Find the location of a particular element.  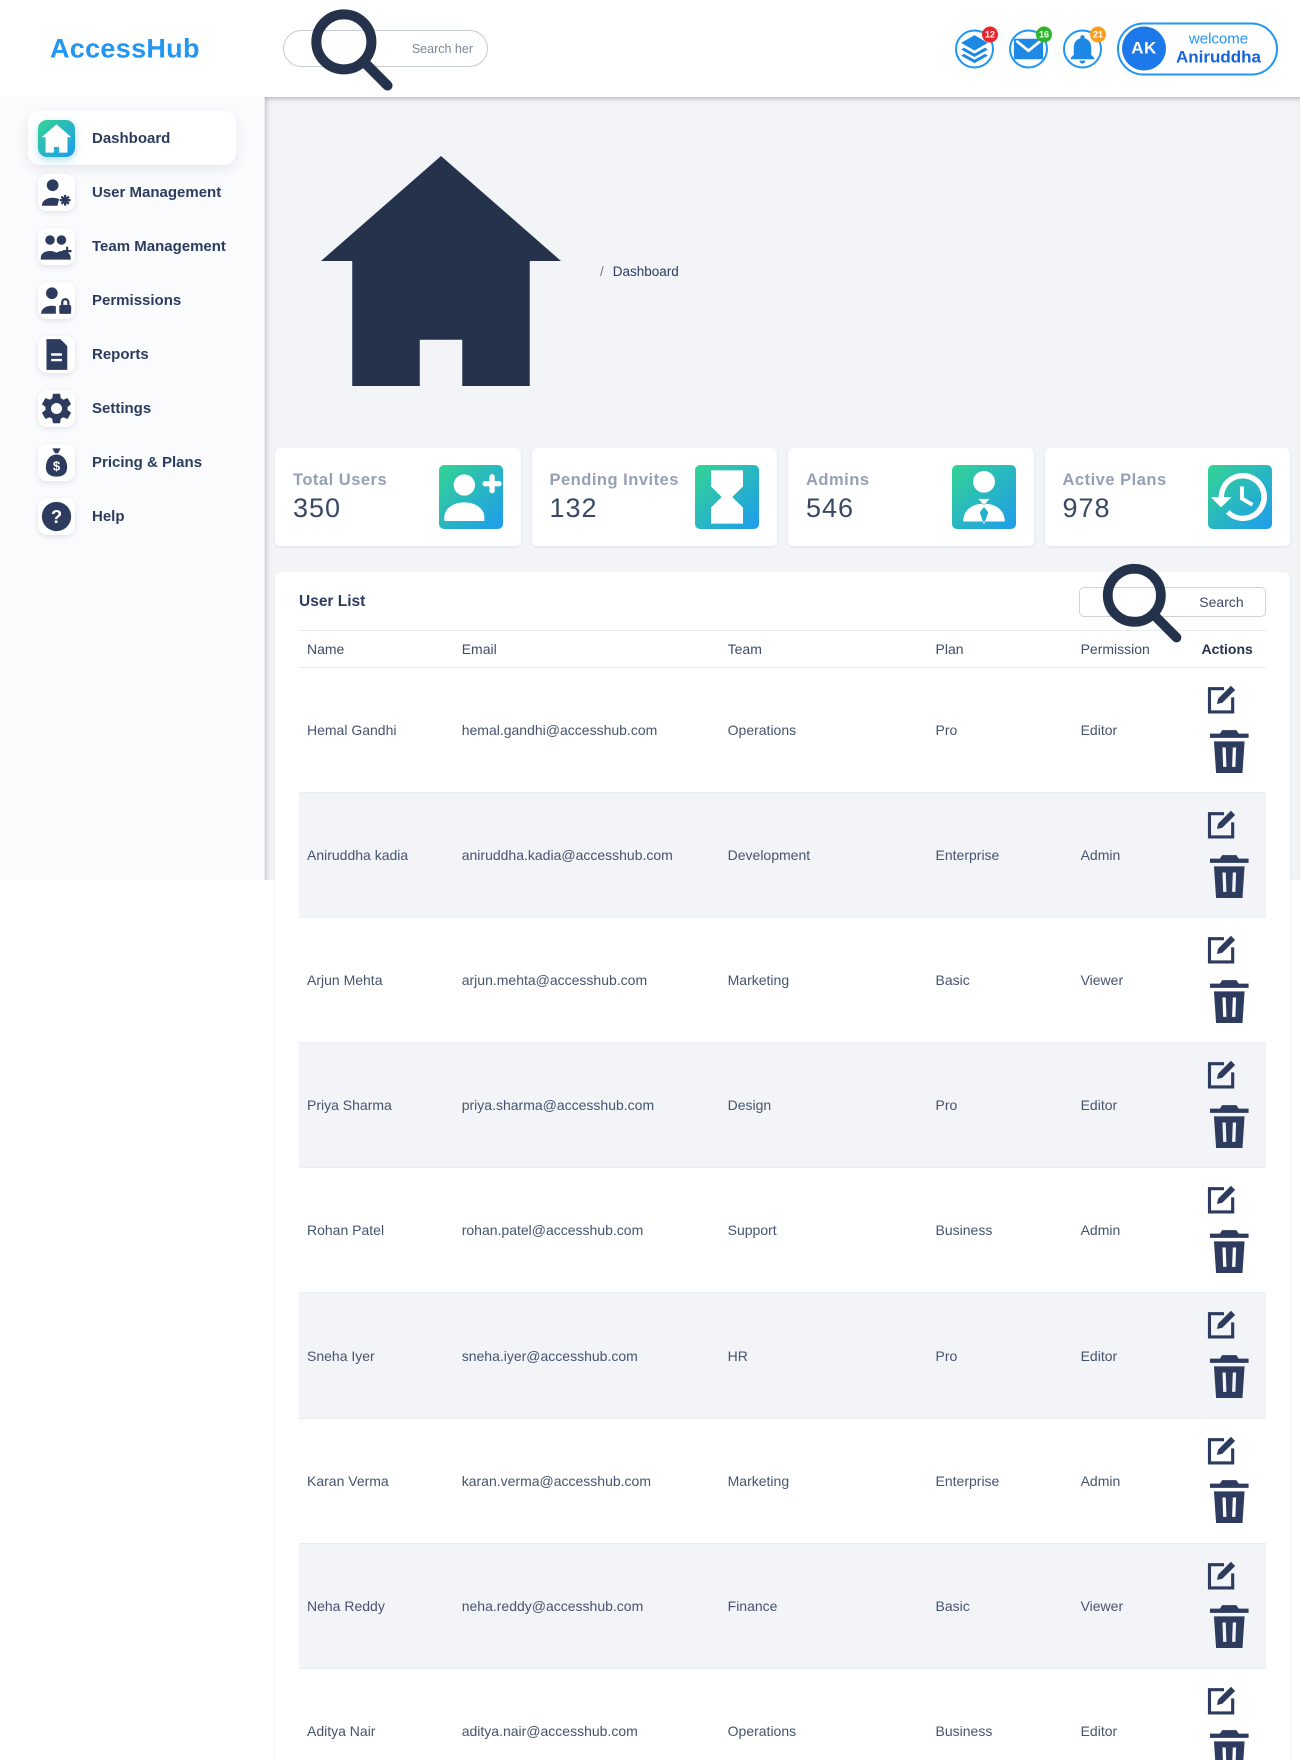

sidebar-item-label: Permissions is located at coordinates (137, 300).